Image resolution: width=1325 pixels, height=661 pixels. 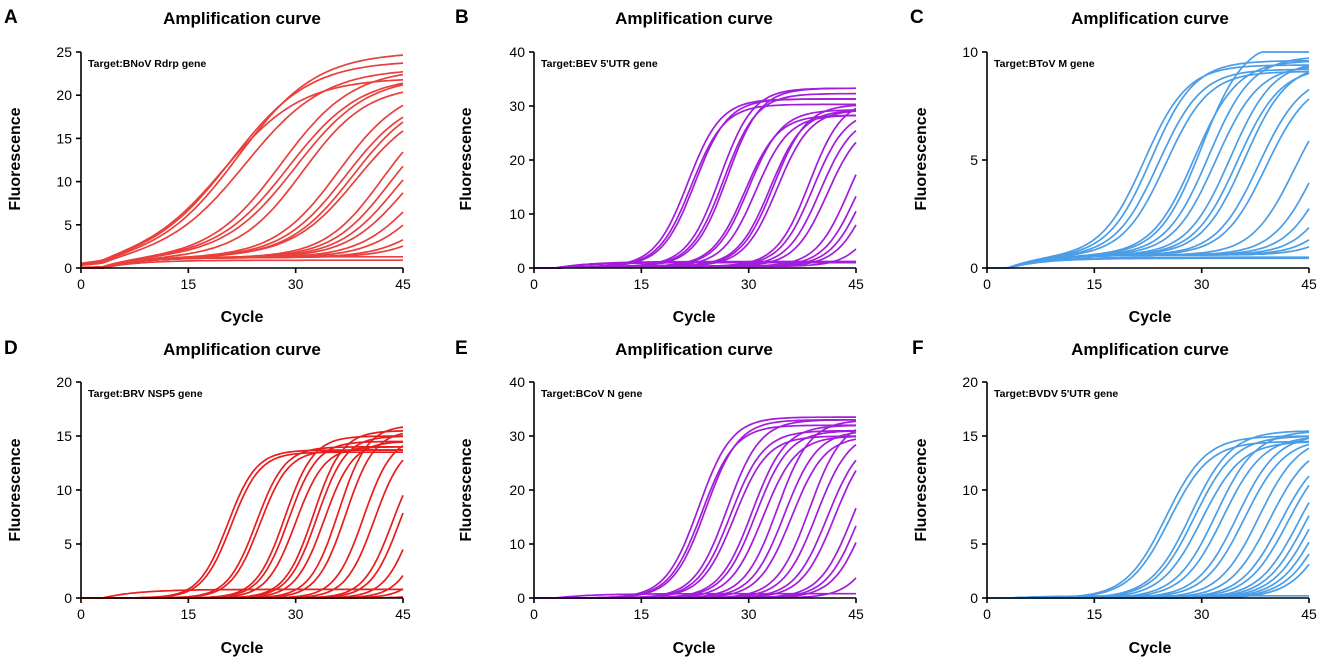 I want to click on plot-area: Target:BNoV Rdrp gene 0 15 30 45 0 5 10 15 20 25, so click(x=233, y=168).